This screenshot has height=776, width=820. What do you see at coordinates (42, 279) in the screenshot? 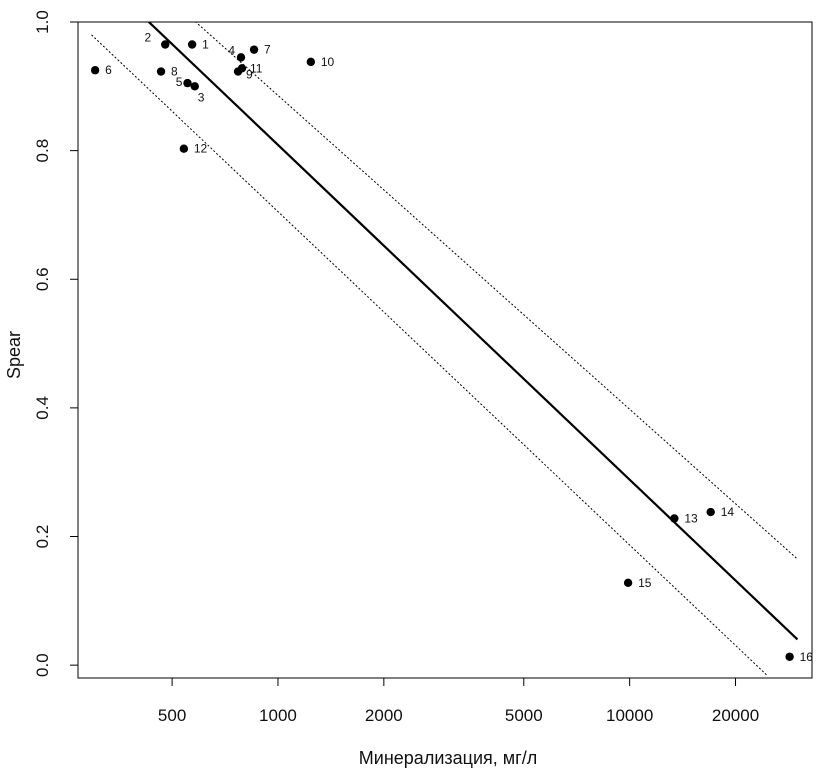
I see `y-tick-label: 0.6` at bounding box center [42, 279].